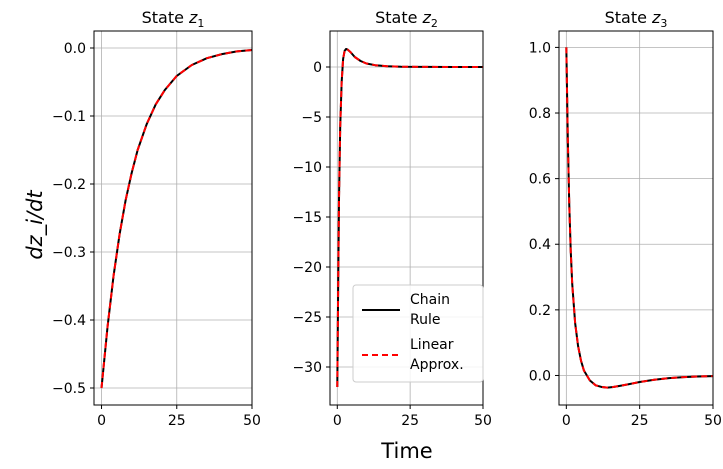 Image resolution: width=723 pixels, height=469 pixels. Describe the element at coordinates (75, 49) in the screenshot. I see `panel-1-ytick-label-5: 0.0` at that location.